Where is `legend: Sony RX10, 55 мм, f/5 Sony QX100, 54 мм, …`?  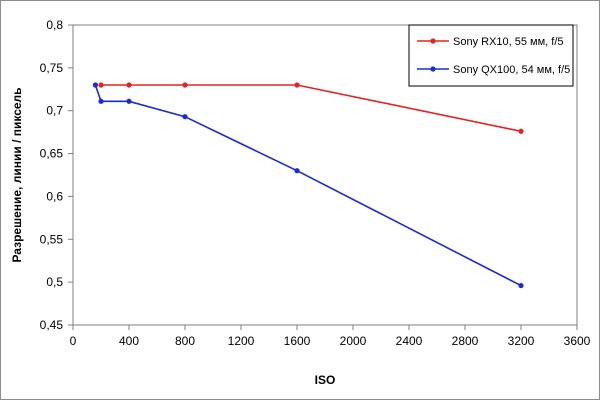
legend: Sony RX10, 55 мм, f/5 Sony QX100, 54 мм, … is located at coordinates (491, 55).